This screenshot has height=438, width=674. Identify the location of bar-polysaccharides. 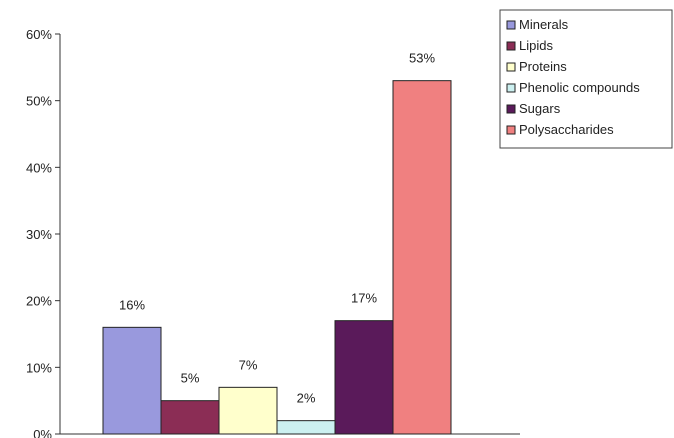
(422, 257).